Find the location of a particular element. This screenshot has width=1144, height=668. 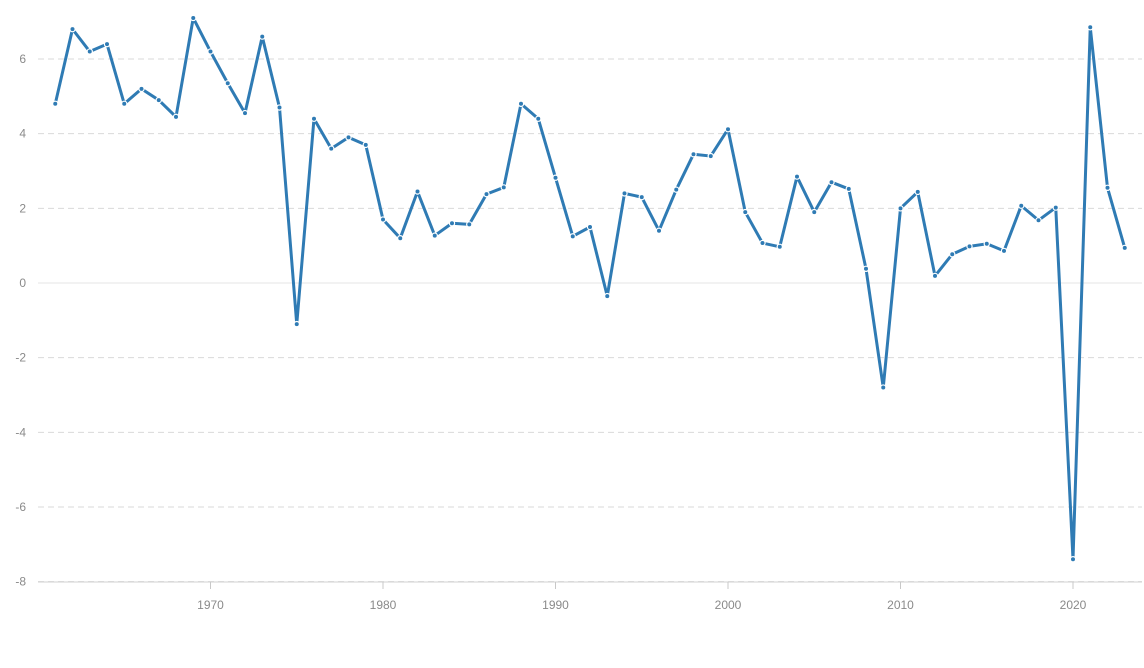

y-tick-label: -4 is located at coordinates (20, 432).